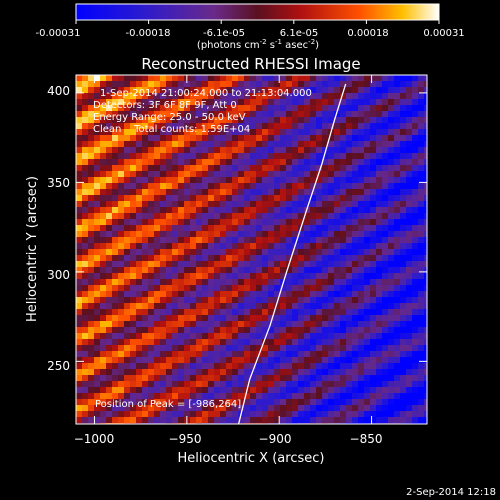  Describe the element at coordinates (185, 439) in the screenshot. I see `x-tick-label--950: −950` at that location.